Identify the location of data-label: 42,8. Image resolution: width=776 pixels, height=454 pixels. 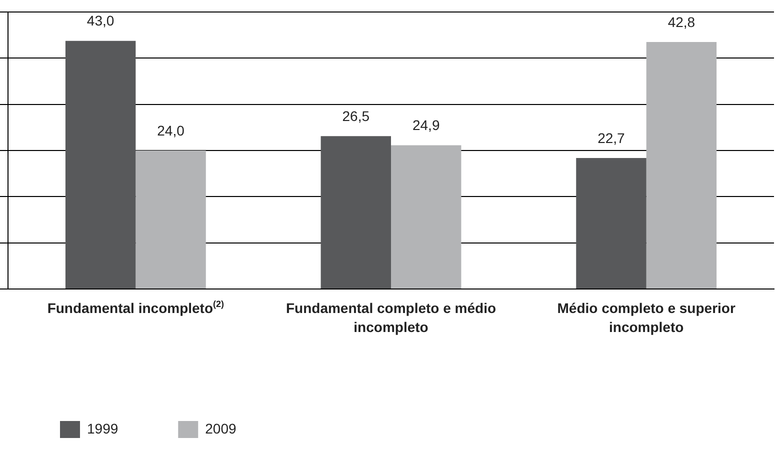
(682, 22).